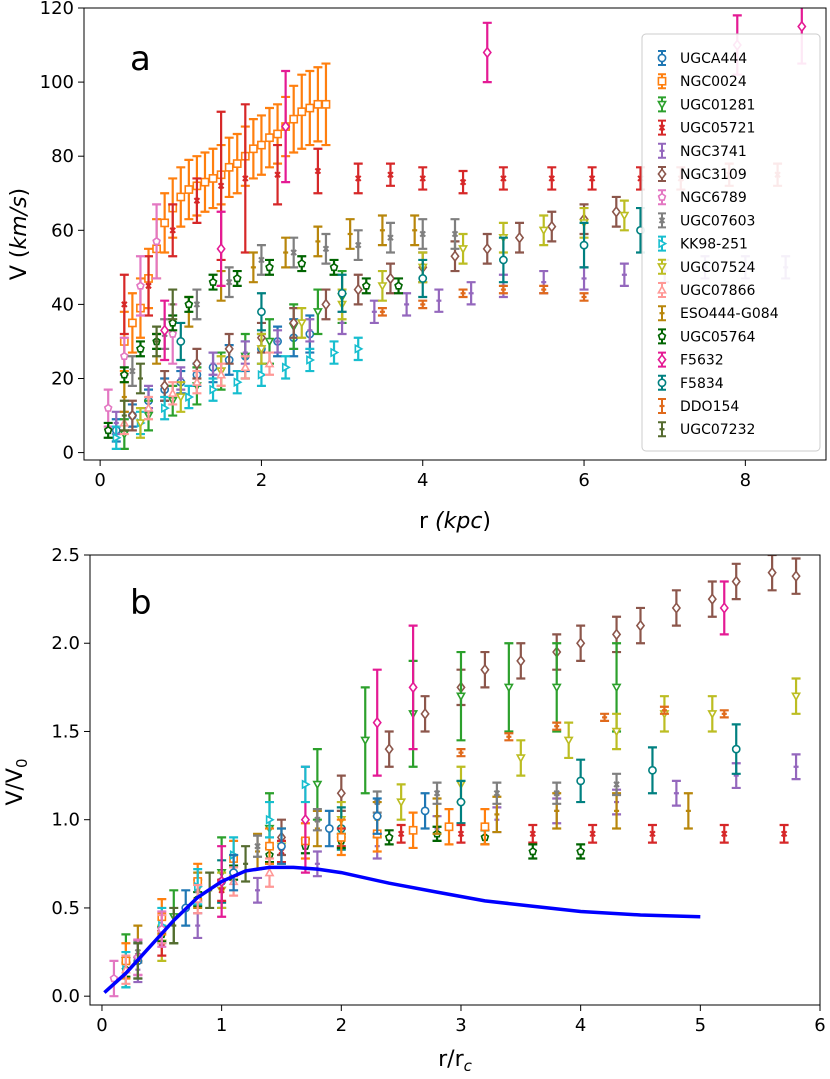 This screenshot has height=1079, width=830. I want to click on panel-a-y-tick-label: 40, so click(62, 304).